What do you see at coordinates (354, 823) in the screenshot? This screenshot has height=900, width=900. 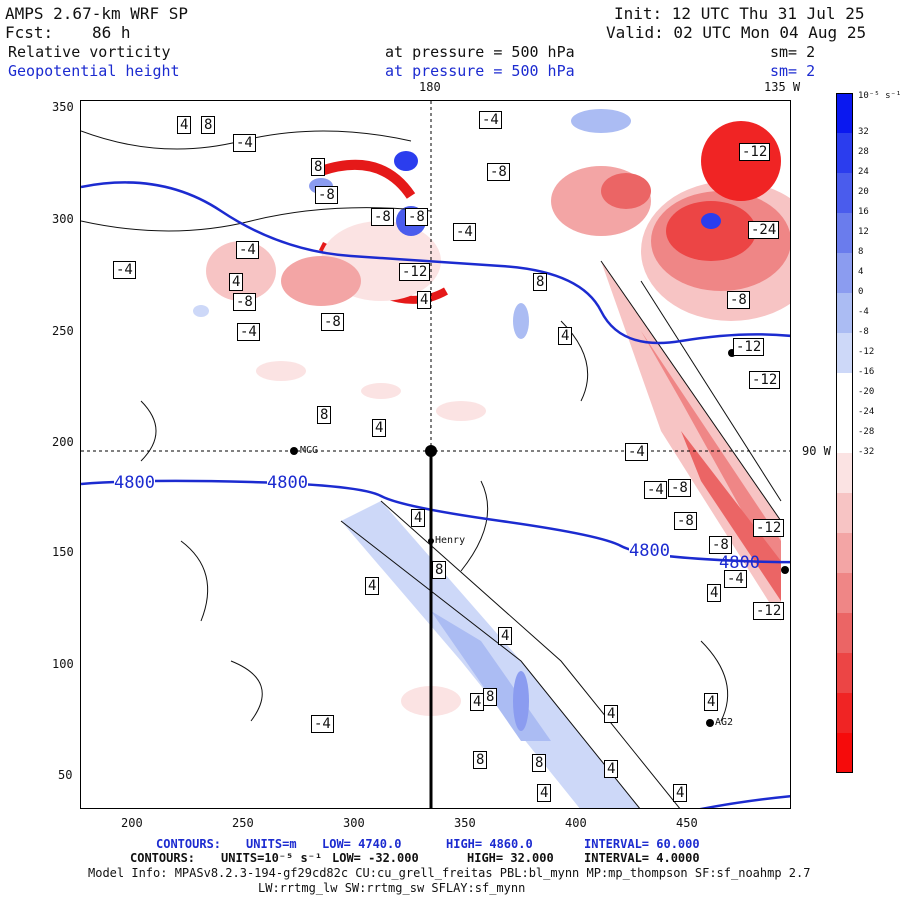 I see `x-tick-label: 300` at bounding box center [354, 823].